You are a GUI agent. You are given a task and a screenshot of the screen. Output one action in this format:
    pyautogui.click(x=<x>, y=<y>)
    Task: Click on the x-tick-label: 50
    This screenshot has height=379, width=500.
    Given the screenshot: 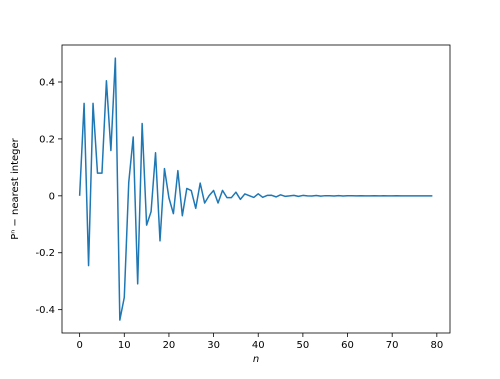 What is the action you would take?
    pyautogui.click(x=303, y=345)
    